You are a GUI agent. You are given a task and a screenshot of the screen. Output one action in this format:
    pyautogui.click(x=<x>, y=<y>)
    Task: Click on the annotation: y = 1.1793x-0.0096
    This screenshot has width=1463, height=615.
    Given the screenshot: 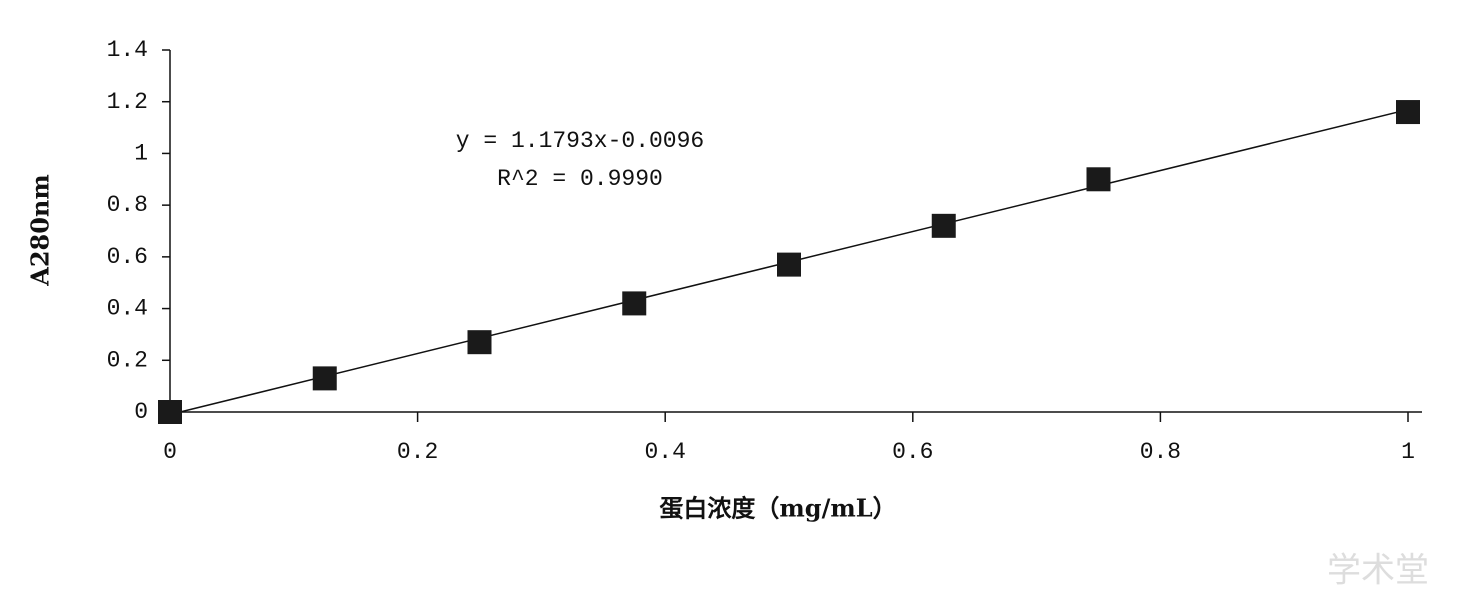 What is the action you would take?
    pyautogui.click(x=580, y=141)
    